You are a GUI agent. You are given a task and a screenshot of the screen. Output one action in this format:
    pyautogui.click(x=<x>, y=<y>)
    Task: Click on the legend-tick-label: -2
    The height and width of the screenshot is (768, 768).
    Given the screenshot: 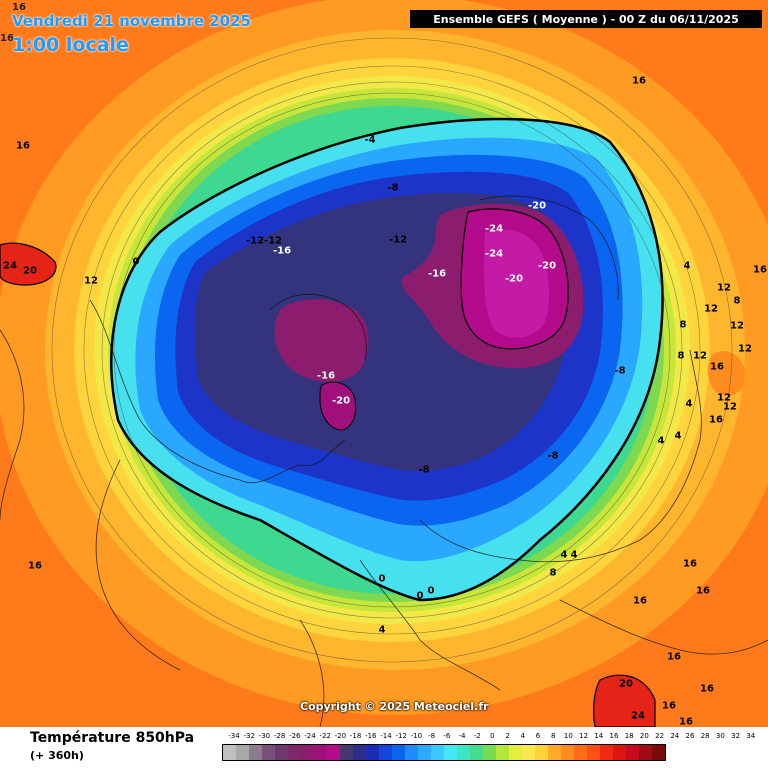 What is the action you would take?
    pyautogui.click(x=477, y=736)
    